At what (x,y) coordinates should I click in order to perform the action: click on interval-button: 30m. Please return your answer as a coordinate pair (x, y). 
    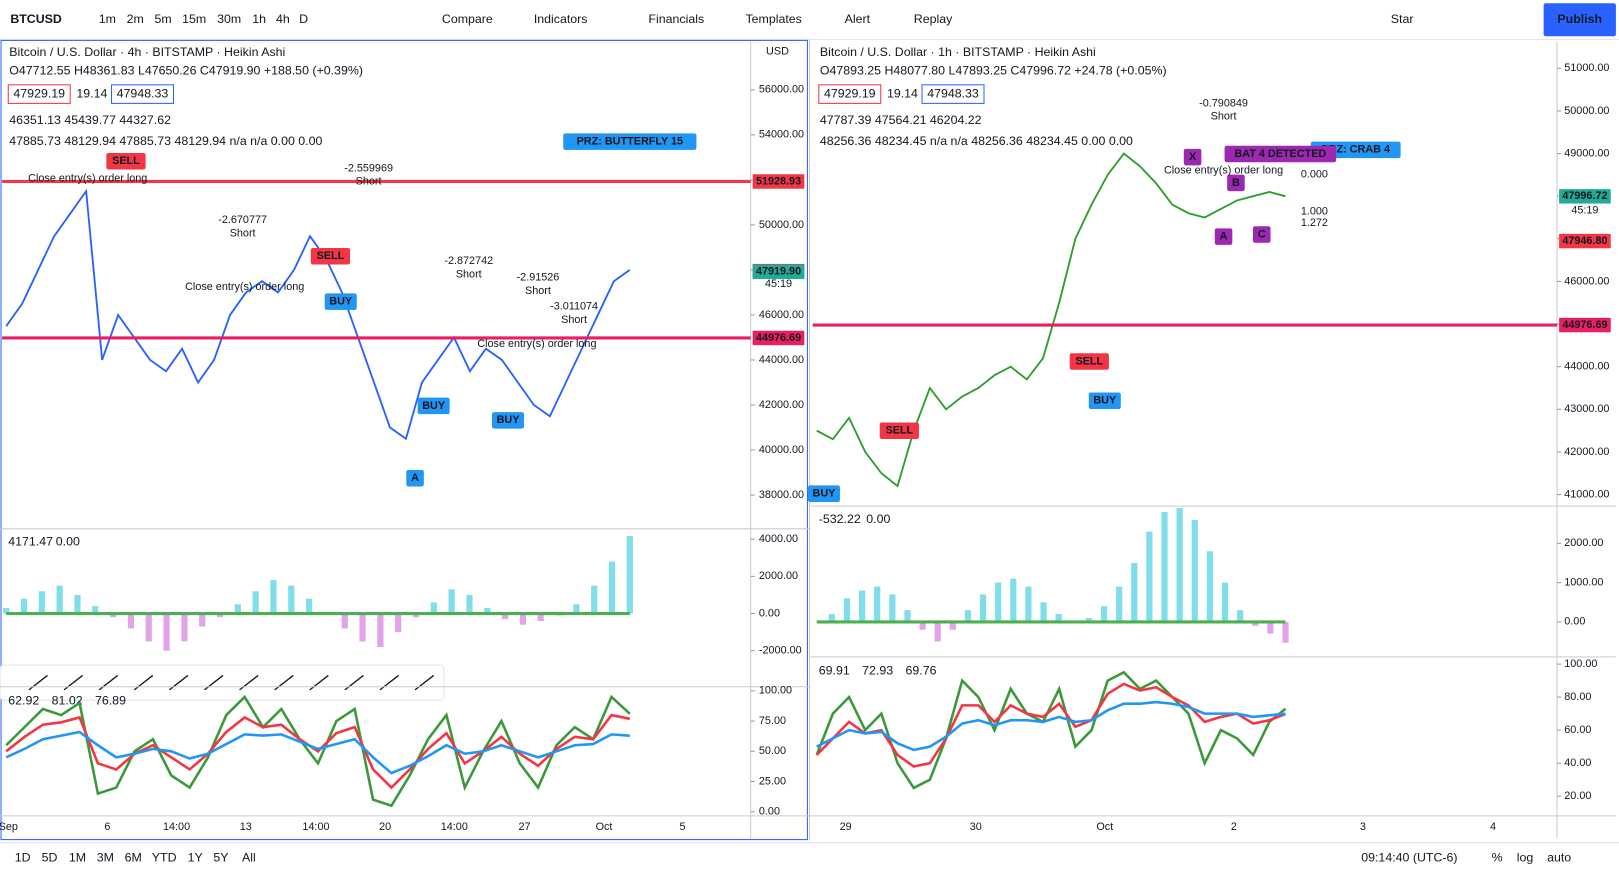
    Looking at the image, I should click on (229, 19).